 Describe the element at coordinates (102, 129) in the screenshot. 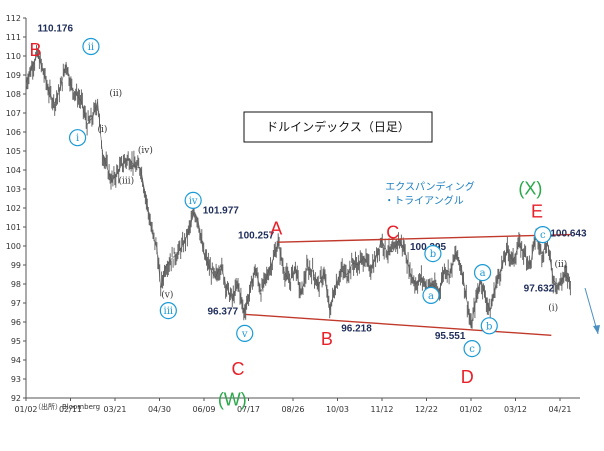

I see `wave-roman-label: (i)` at that location.